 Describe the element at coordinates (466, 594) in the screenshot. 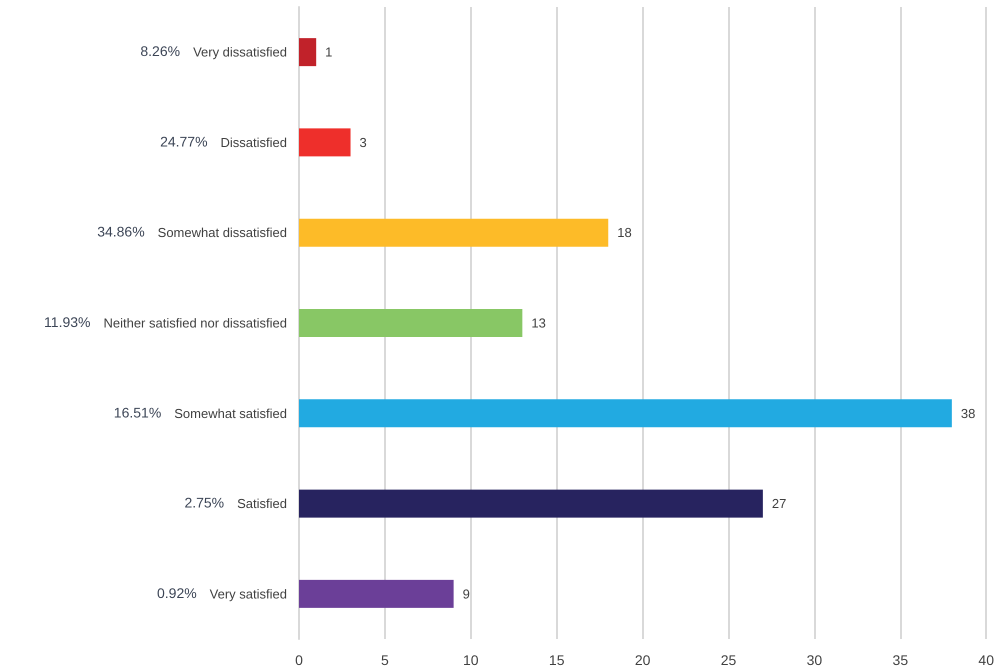

I see `data-label: 9` at that location.